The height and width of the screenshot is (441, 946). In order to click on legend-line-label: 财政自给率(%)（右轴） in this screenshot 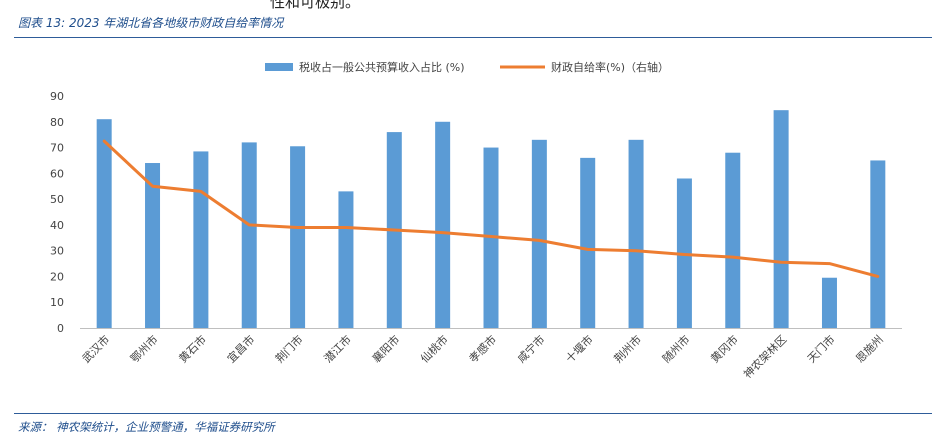, I will do `click(610, 67)`.